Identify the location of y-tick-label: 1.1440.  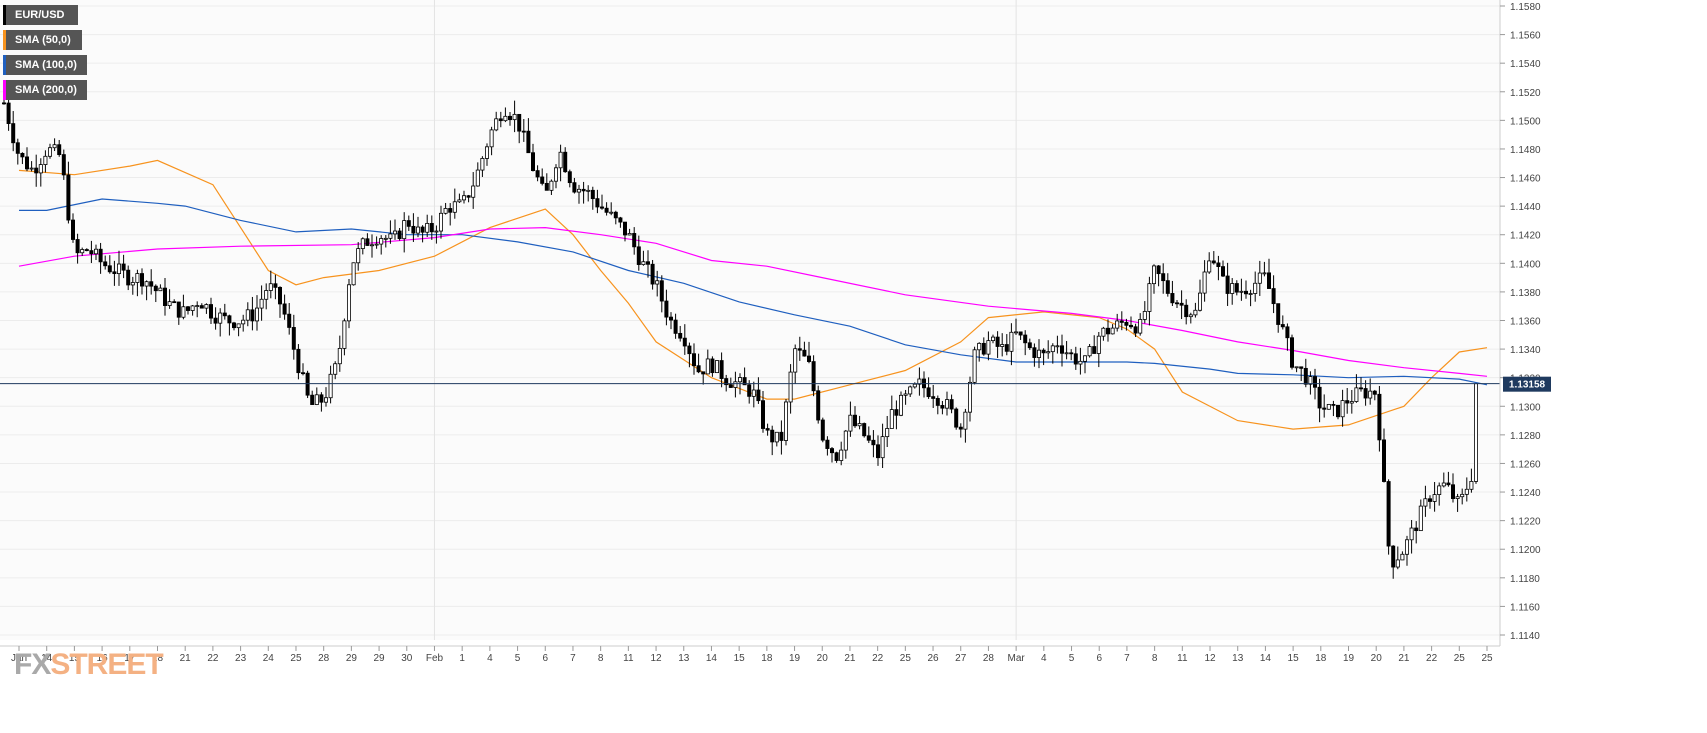
(1525, 207).